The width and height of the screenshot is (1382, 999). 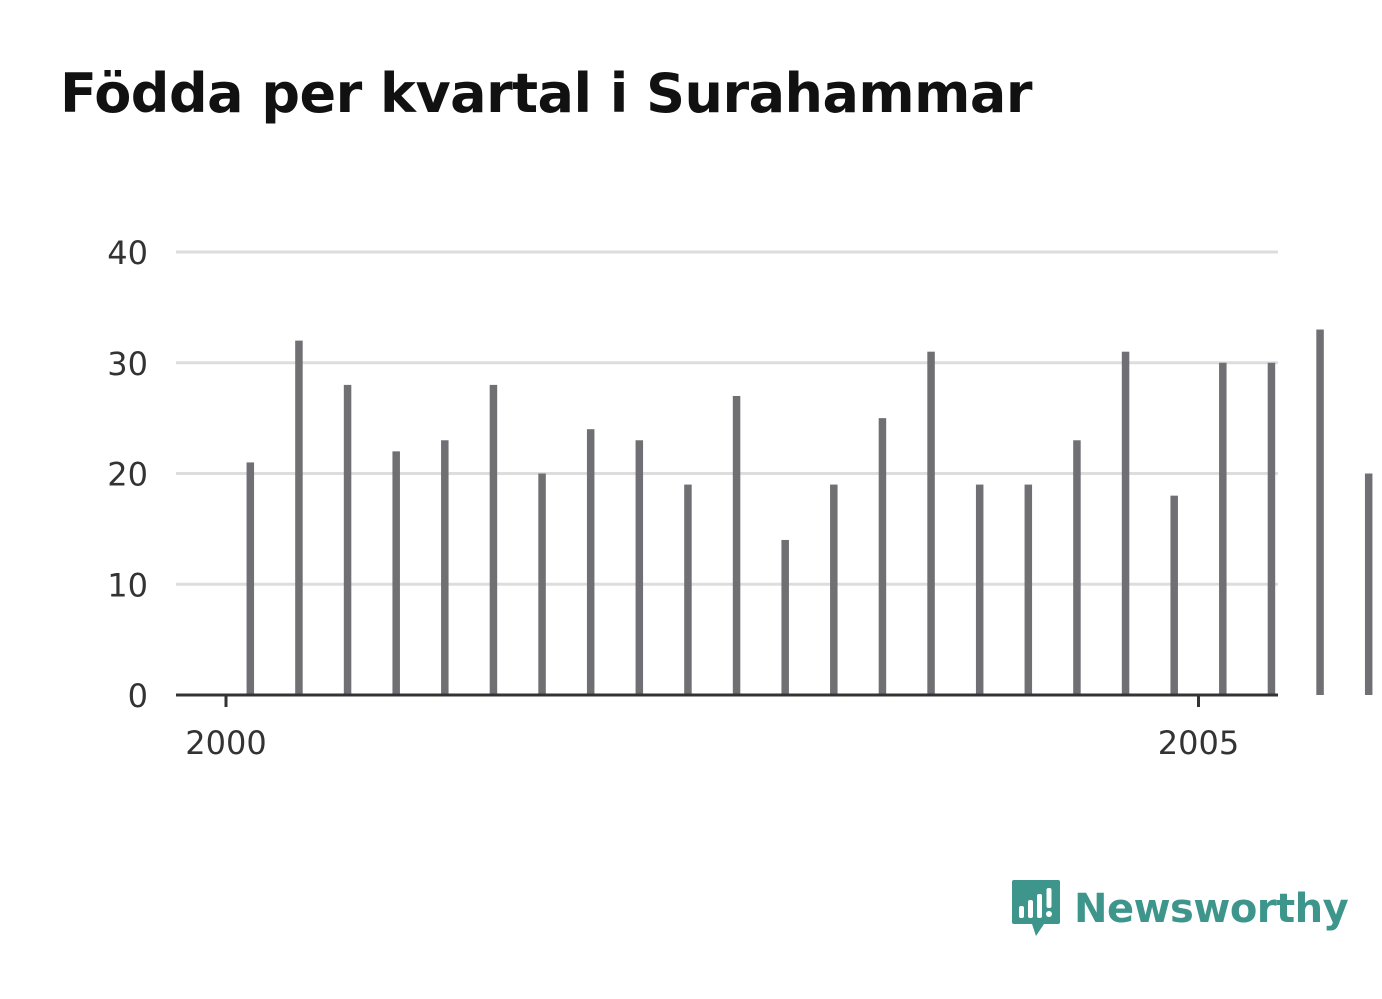 I want to click on x-tick-label: 2000, so click(x=225, y=743).